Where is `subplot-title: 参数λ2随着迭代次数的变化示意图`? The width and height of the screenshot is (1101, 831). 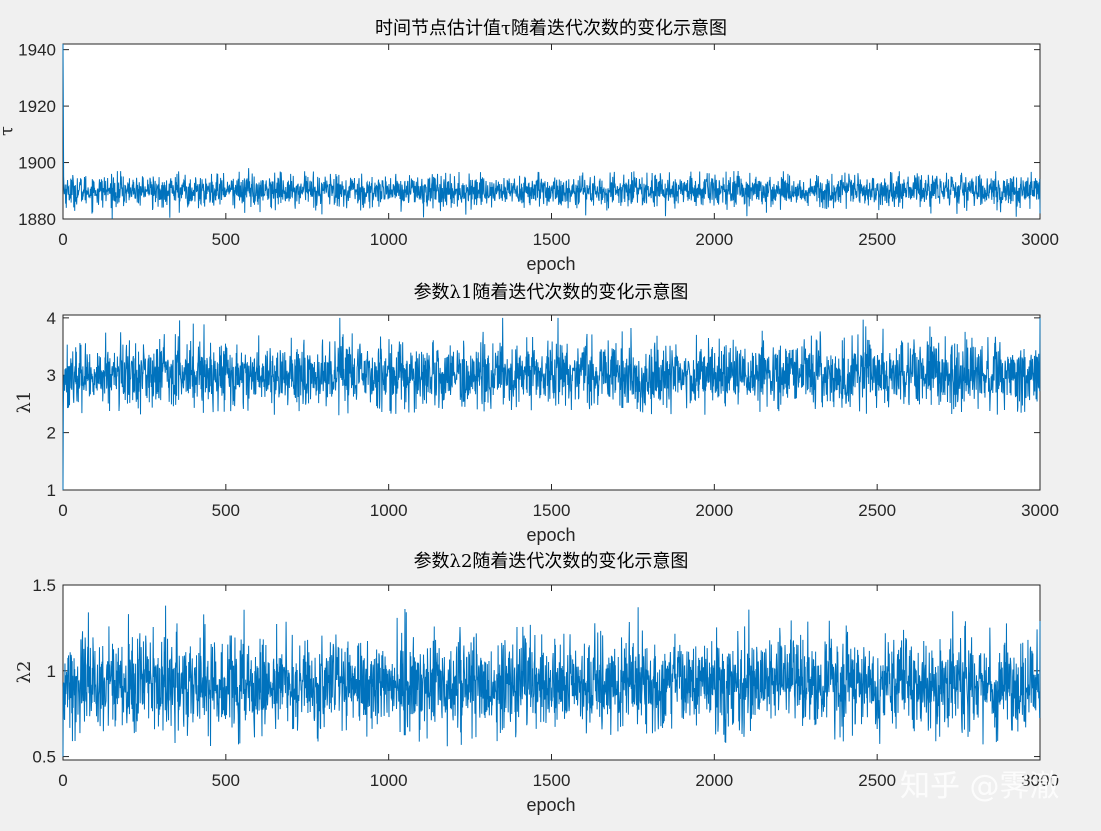
subplot-title: 参数λ2随着迭代次数的变化示意图 is located at coordinates (551, 561).